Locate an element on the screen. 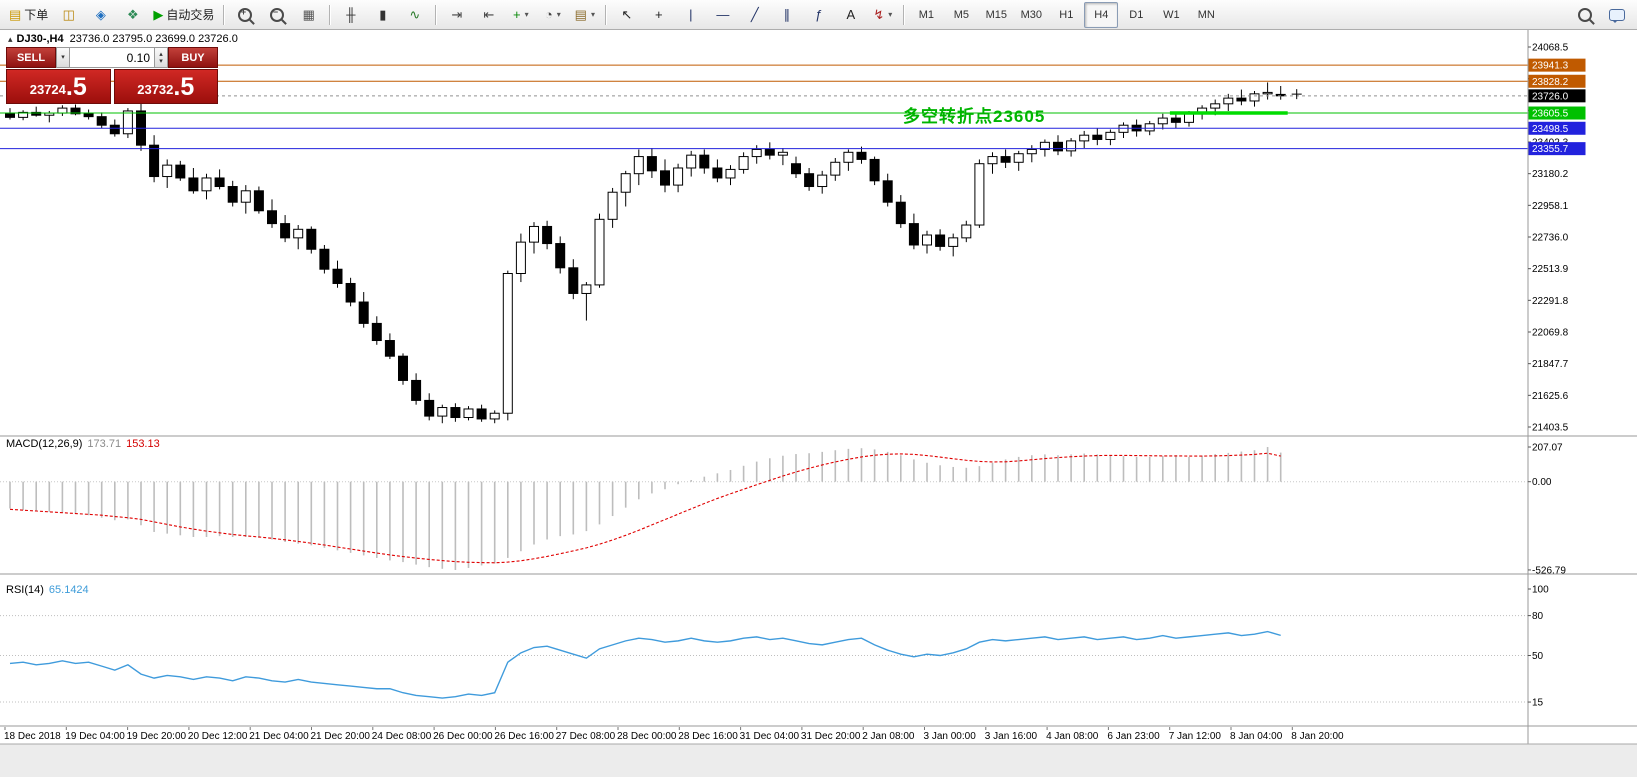 This screenshot has height=777, width=1637. trendline-button: ╱ is located at coordinates (754, 15).